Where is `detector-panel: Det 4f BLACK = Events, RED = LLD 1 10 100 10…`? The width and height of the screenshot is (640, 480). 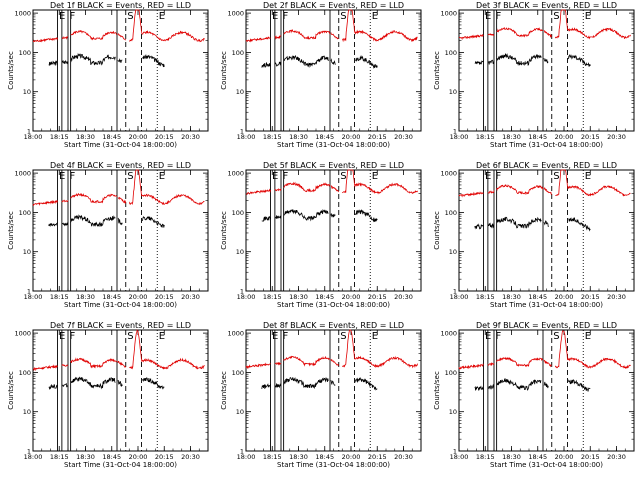 detector-panel: Det 4f BLACK = Events, RED = LLD 1 10 100 10… is located at coordinates (106, 240).